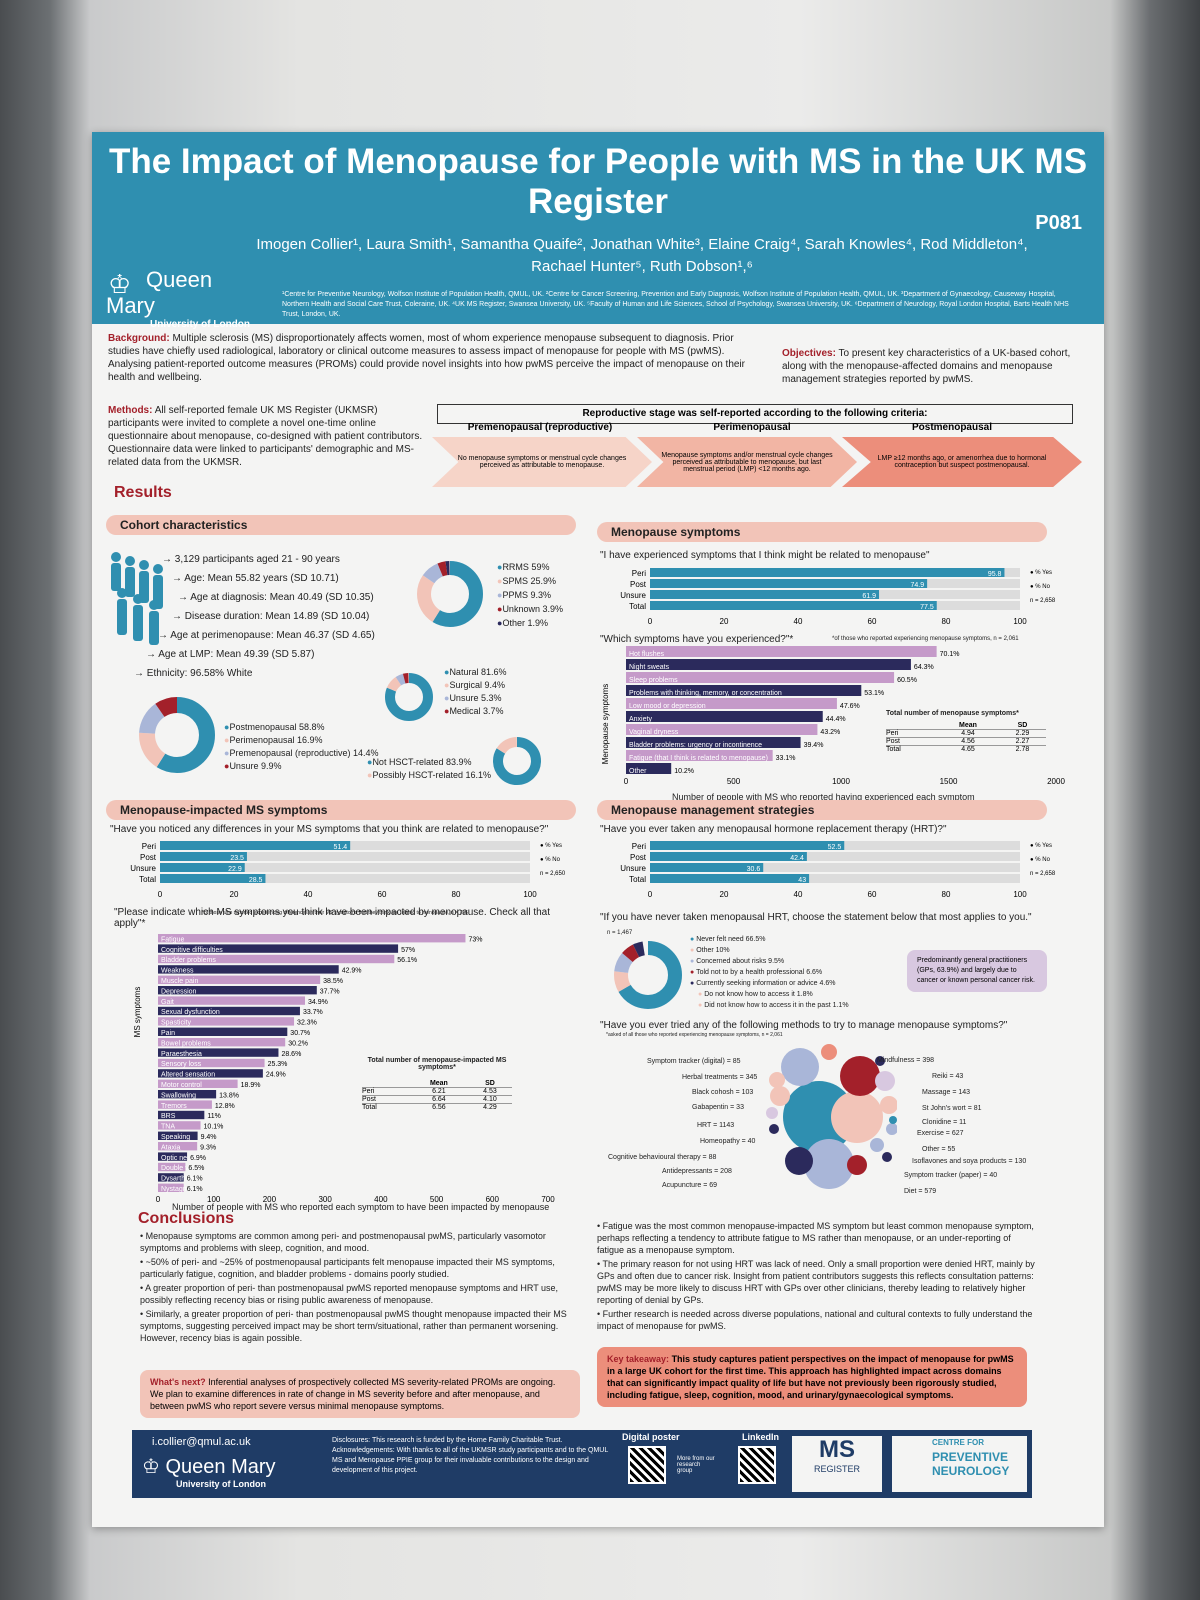 This screenshot has width=1200, height=1600. What do you see at coordinates (186, 1218) in the screenshot?
I see `conclusions-heading: Conclusions` at bounding box center [186, 1218].